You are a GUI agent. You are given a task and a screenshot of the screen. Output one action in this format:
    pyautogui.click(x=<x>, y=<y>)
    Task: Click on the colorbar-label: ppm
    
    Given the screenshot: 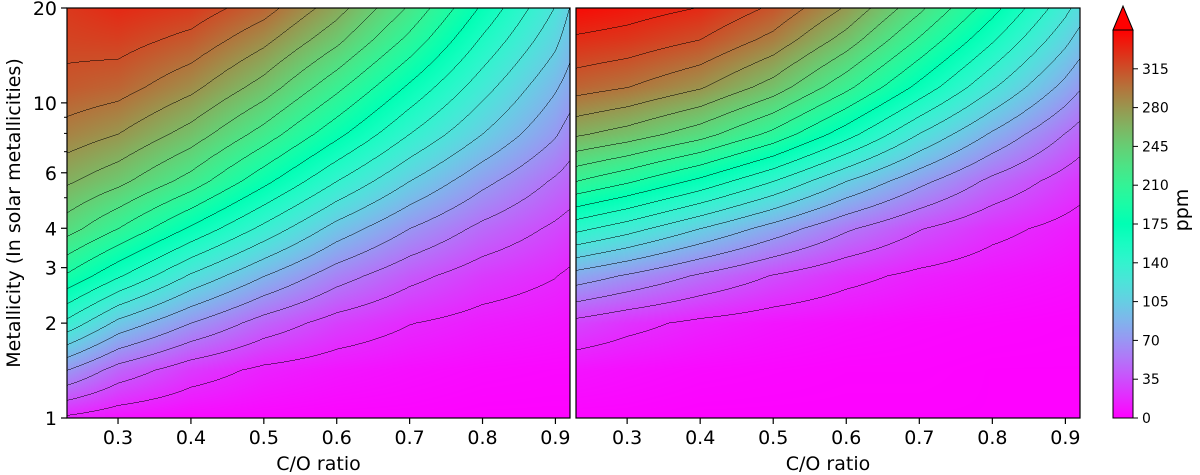 What is the action you would take?
    pyautogui.click(x=1182, y=210)
    